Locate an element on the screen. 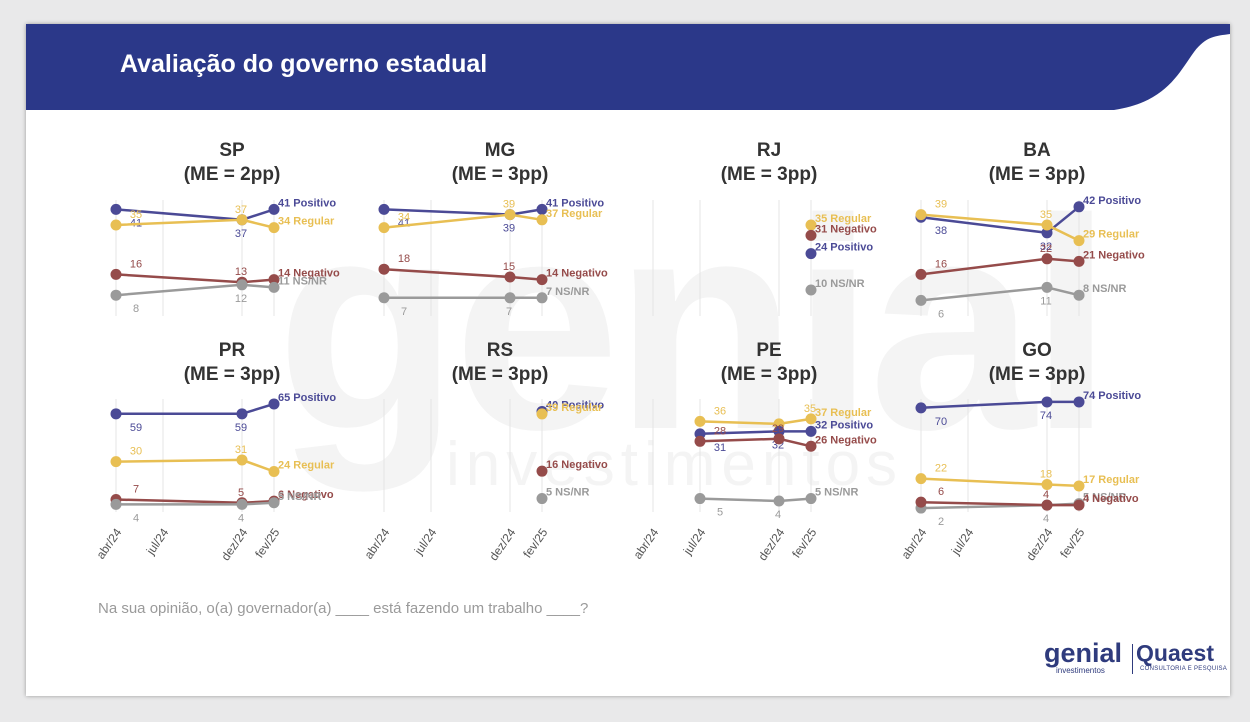 This screenshot has height=722, width=1250. data-label: 37 is located at coordinates (241, 210).